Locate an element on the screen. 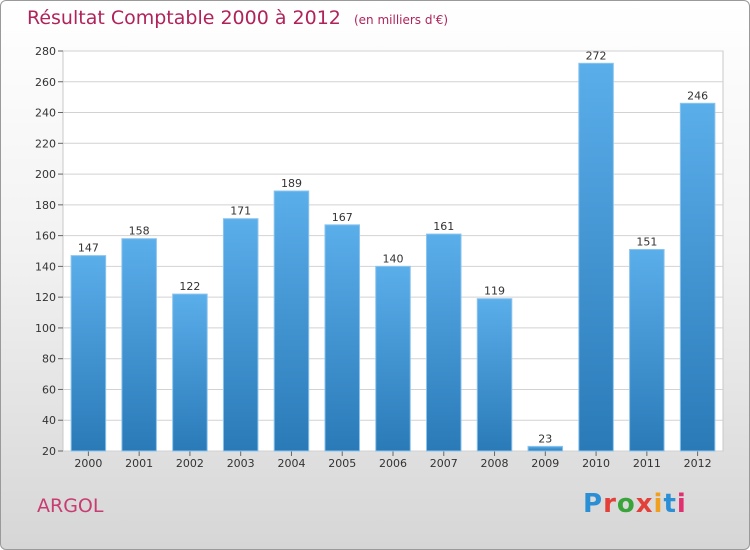 The height and width of the screenshot is (550, 750). value-label-2000: 147 is located at coordinates (88, 248).